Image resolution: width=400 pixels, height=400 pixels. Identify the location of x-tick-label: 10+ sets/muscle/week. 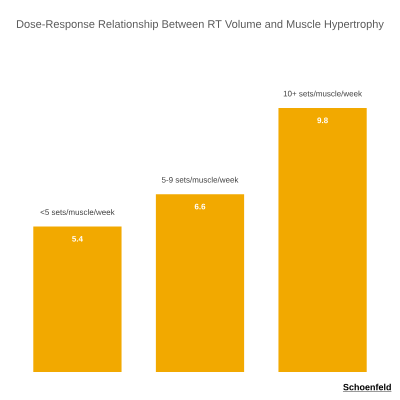
(323, 93).